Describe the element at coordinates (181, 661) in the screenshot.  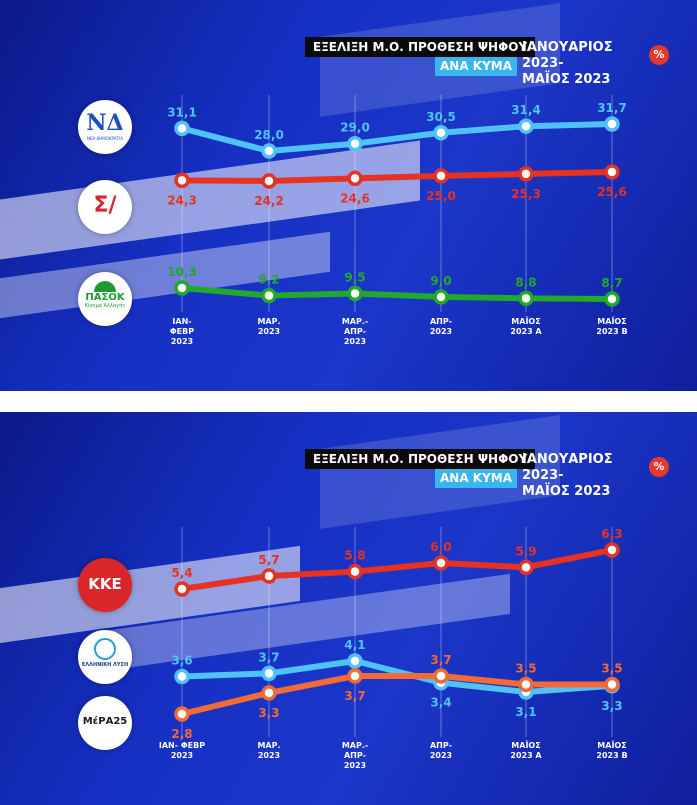
I see `data-label: 3,6` at that location.